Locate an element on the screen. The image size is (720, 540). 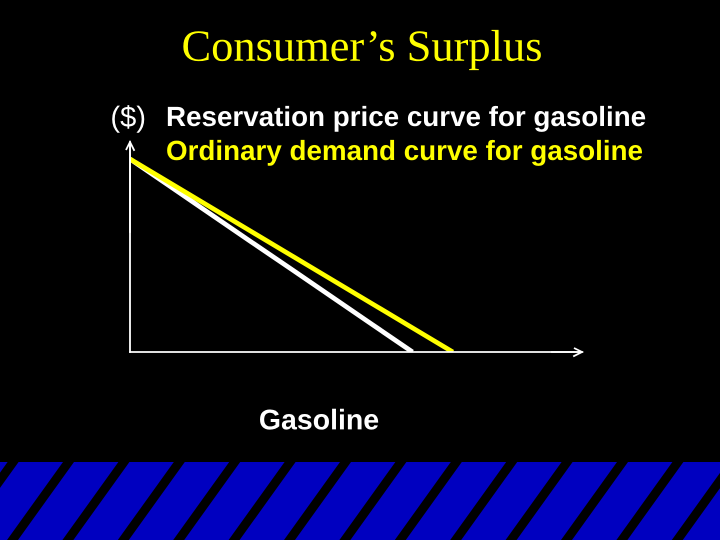
y-axis-title: ($) is located at coordinates (128, 119).